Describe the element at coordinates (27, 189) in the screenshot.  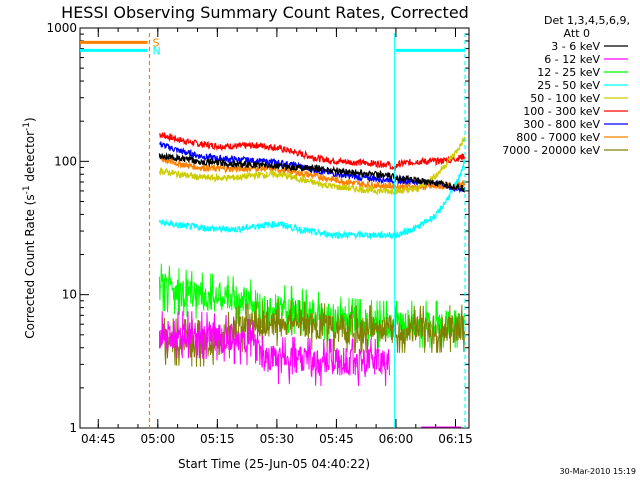
I see `y-axis-label-sup1: -1` at that location.